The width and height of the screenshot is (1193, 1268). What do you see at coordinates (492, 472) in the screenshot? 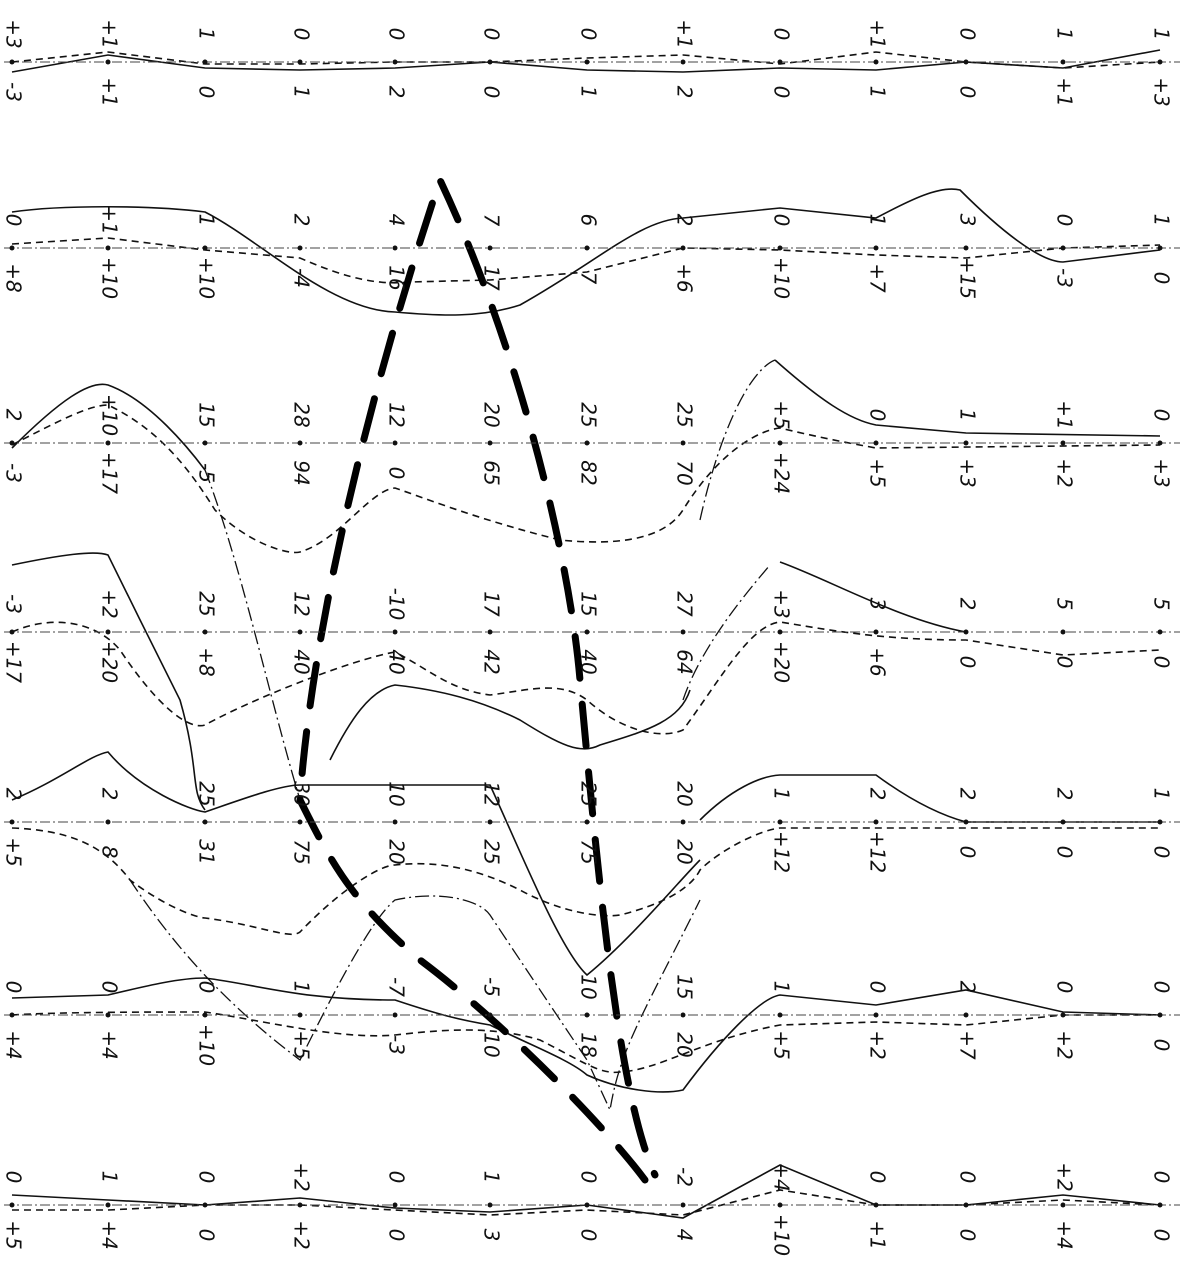
I see `bottom-label: 65` at bounding box center [492, 472].